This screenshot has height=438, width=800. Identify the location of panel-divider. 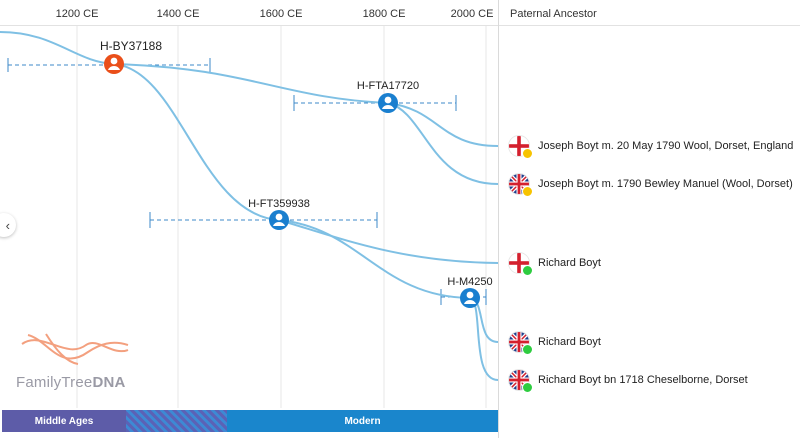
(498, 219).